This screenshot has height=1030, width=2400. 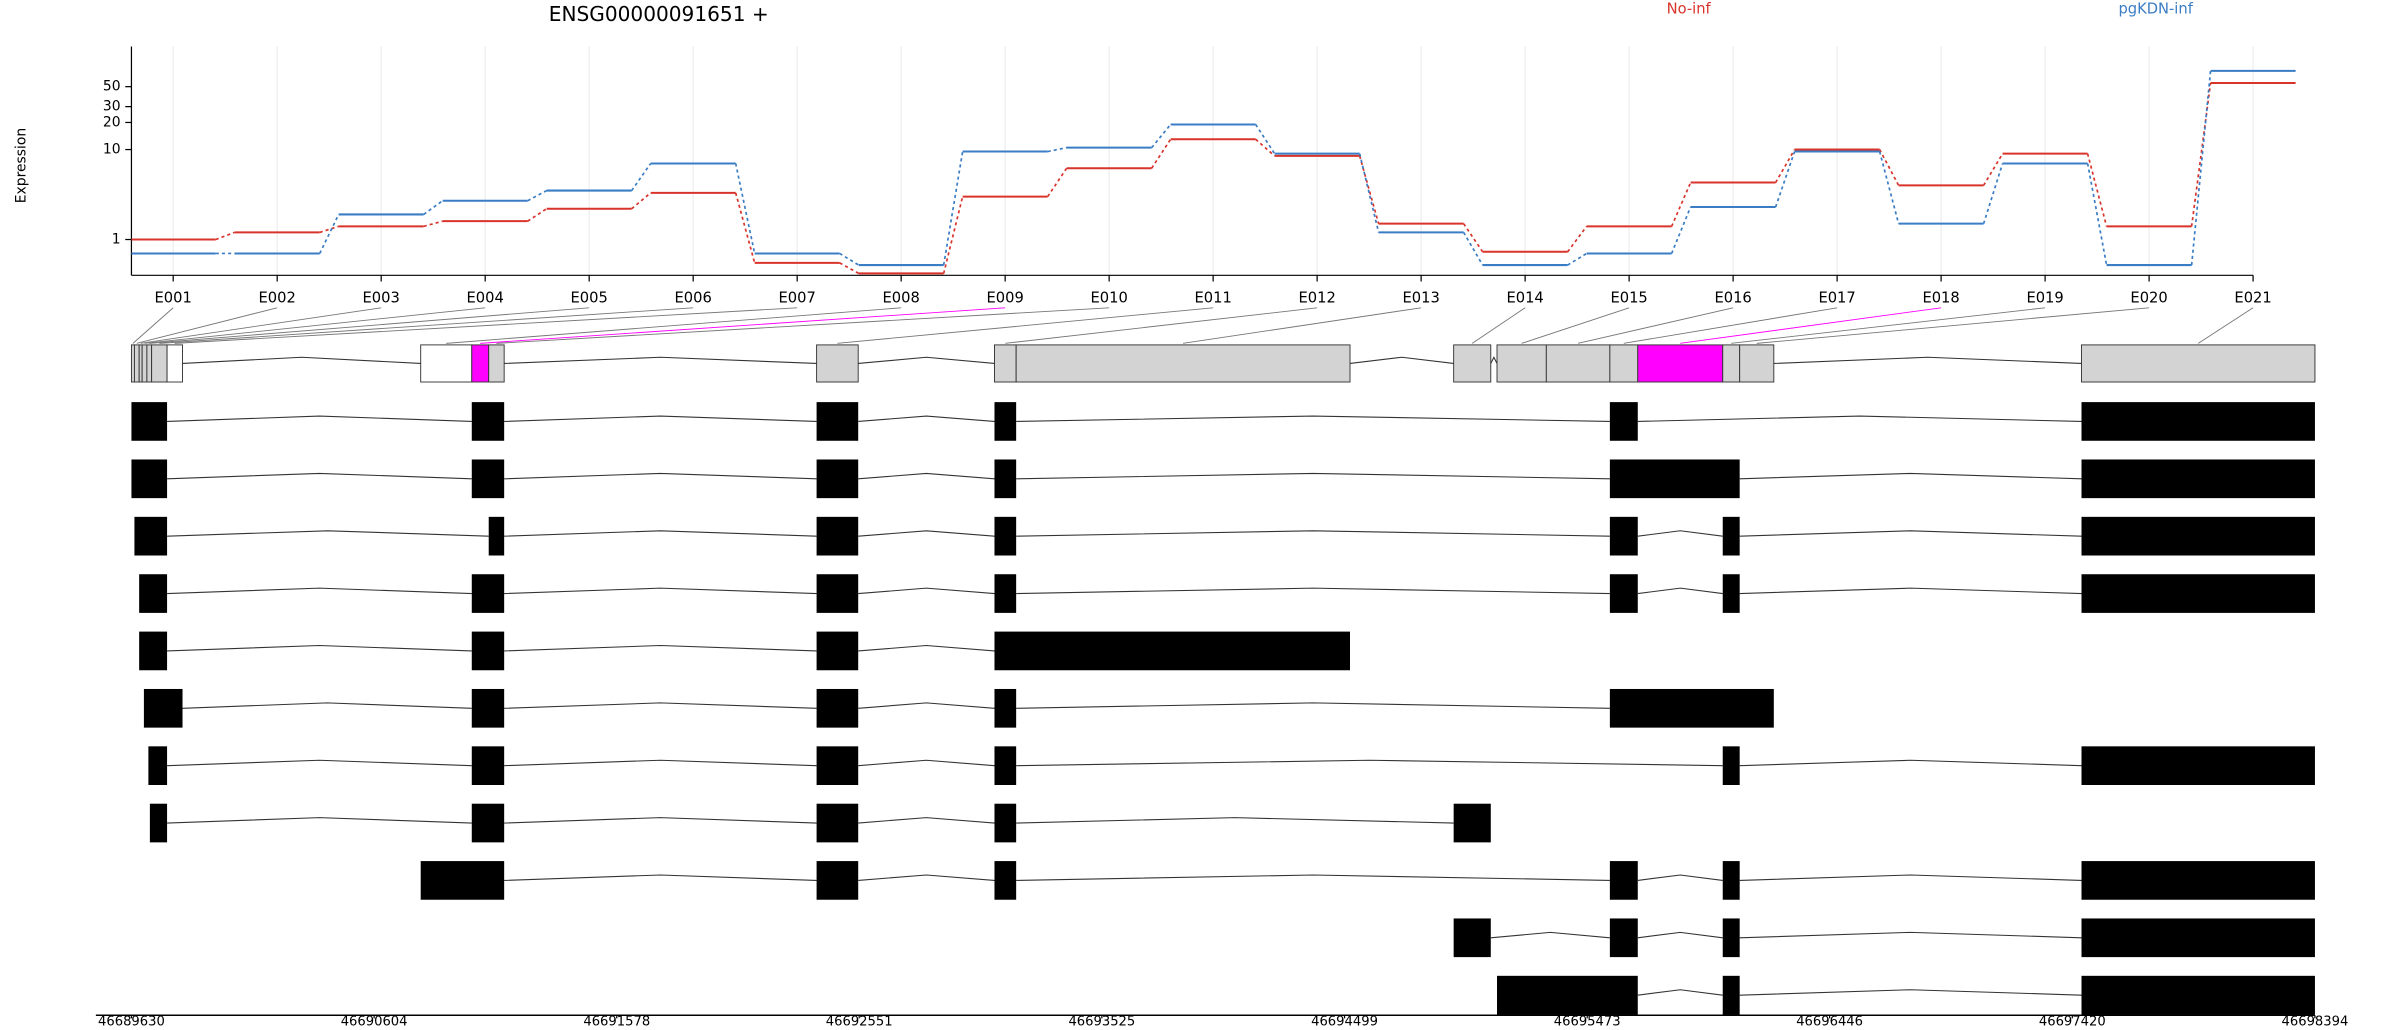 I want to click on x-tick-label: E004, so click(x=485, y=298).